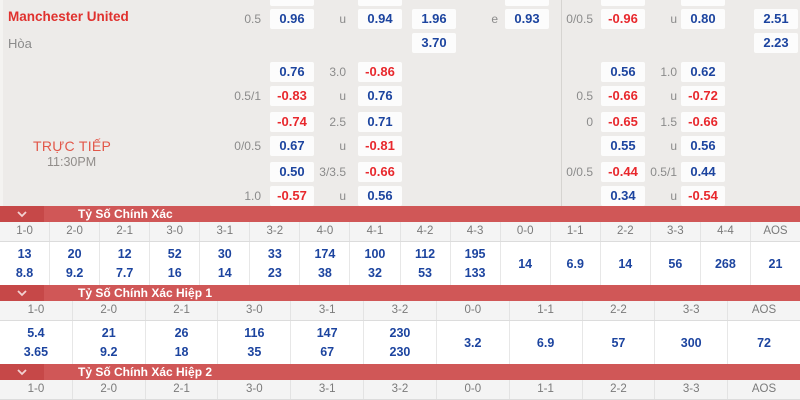 The width and height of the screenshot is (800, 400). Describe the element at coordinates (473, 342) in the screenshot. I see `score-odds-value: 3.2` at that location.